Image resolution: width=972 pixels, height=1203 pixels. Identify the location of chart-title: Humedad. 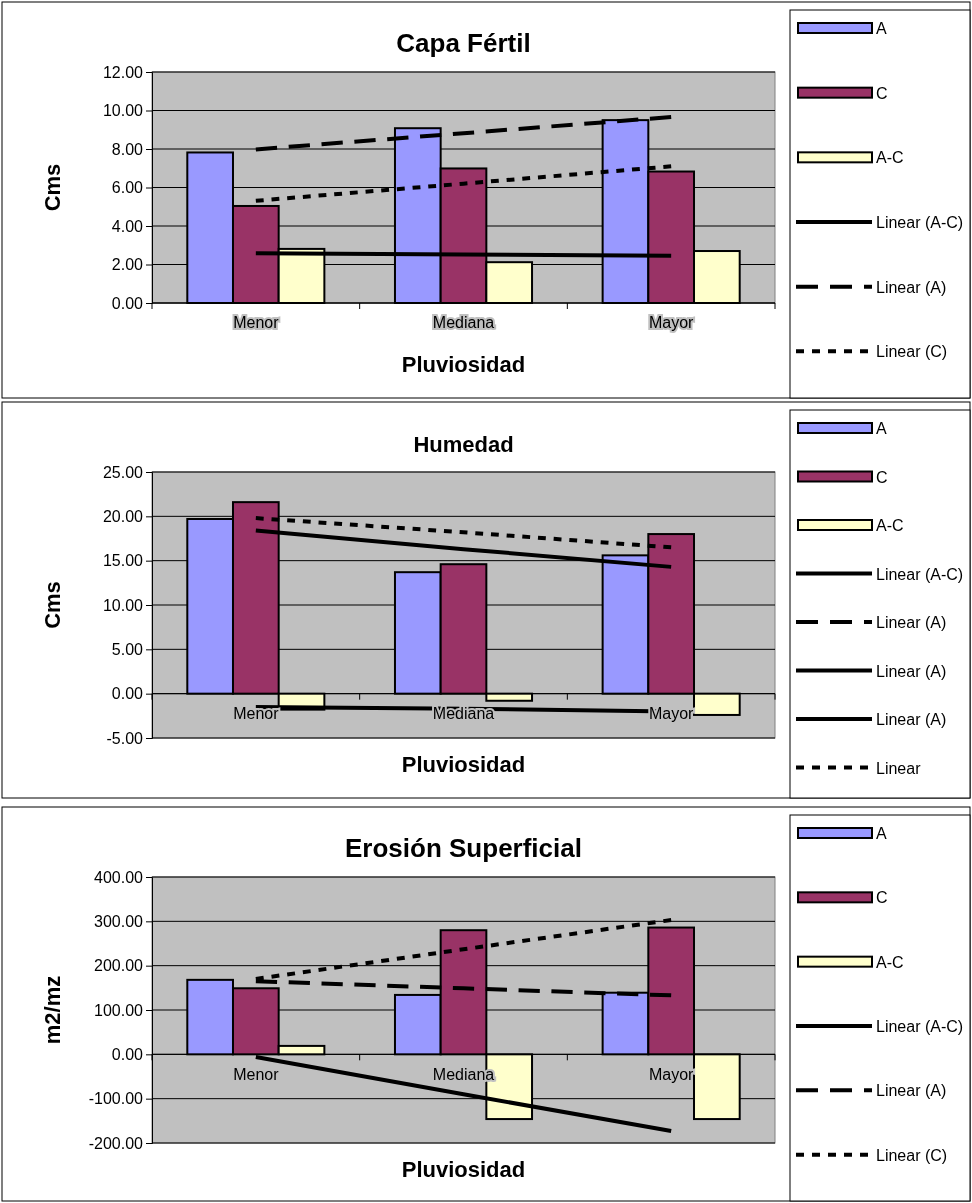
(463, 444).